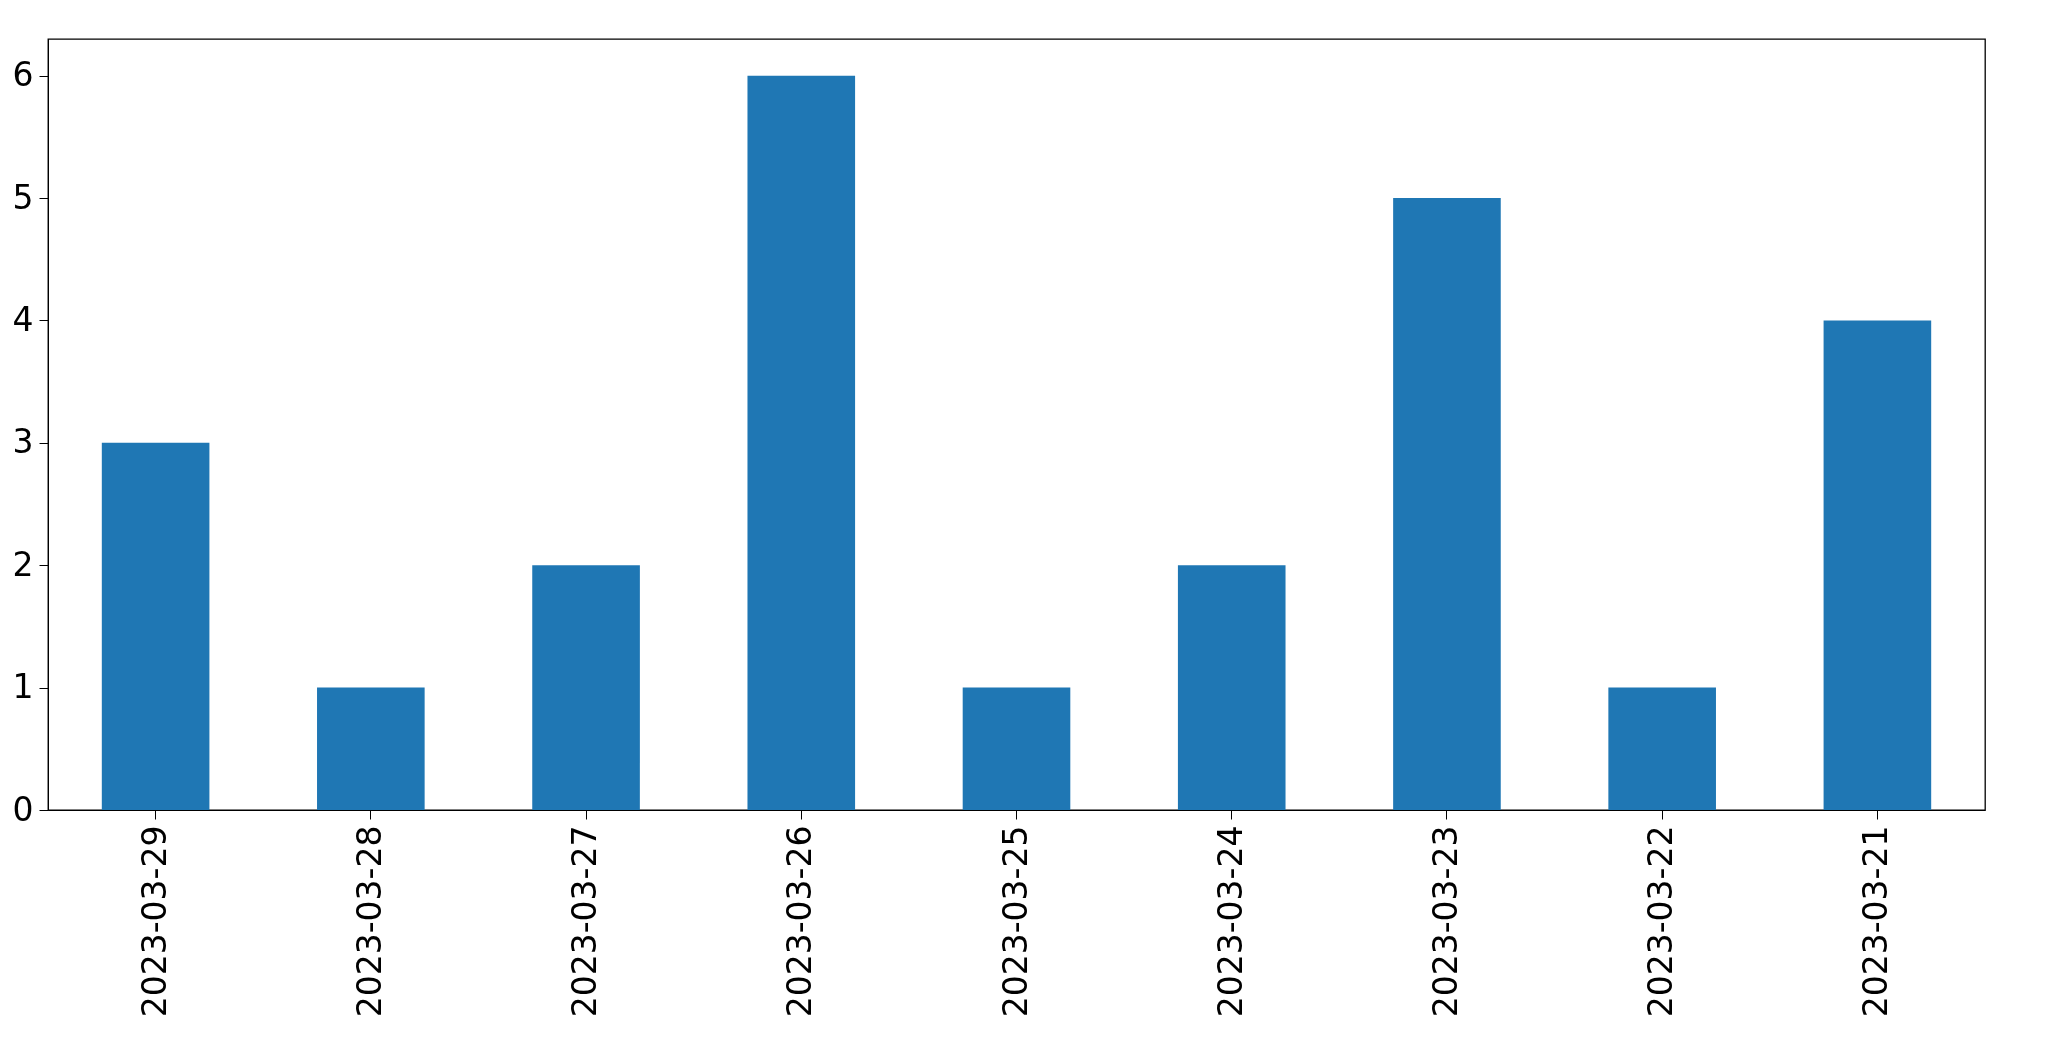 This screenshot has height=1061, width=2049. Describe the element at coordinates (23, 319) in the screenshot. I see `y-tick-label: 4` at that location.